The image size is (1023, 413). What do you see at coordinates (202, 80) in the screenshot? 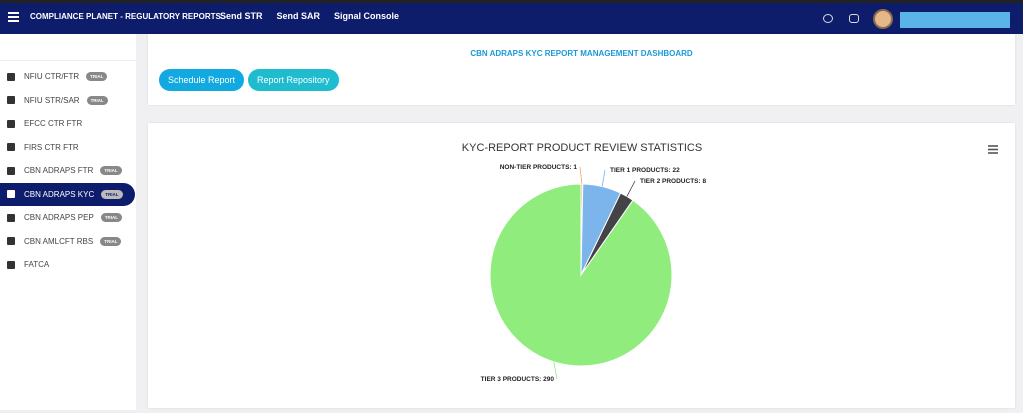
I see `button: Schedule Report` at bounding box center [202, 80].